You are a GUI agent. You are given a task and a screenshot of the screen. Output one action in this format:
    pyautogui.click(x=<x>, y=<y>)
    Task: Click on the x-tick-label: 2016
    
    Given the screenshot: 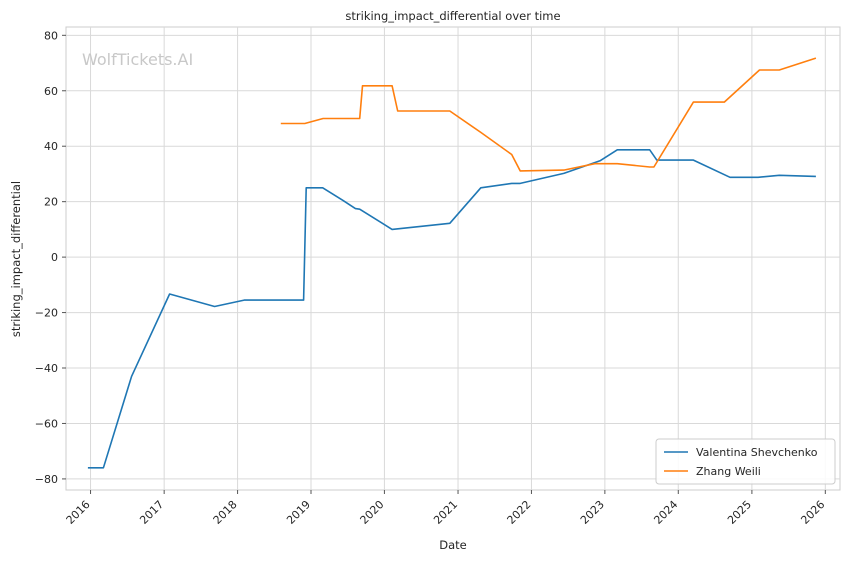 What is the action you would take?
    pyautogui.click(x=78, y=512)
    